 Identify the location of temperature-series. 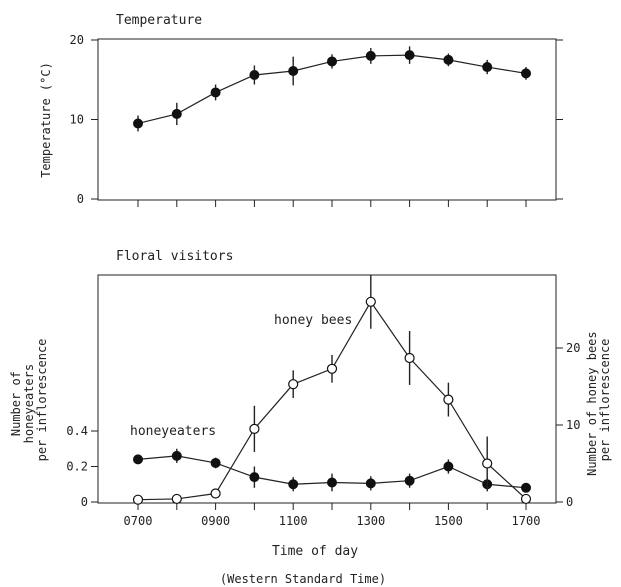
(332, 89).